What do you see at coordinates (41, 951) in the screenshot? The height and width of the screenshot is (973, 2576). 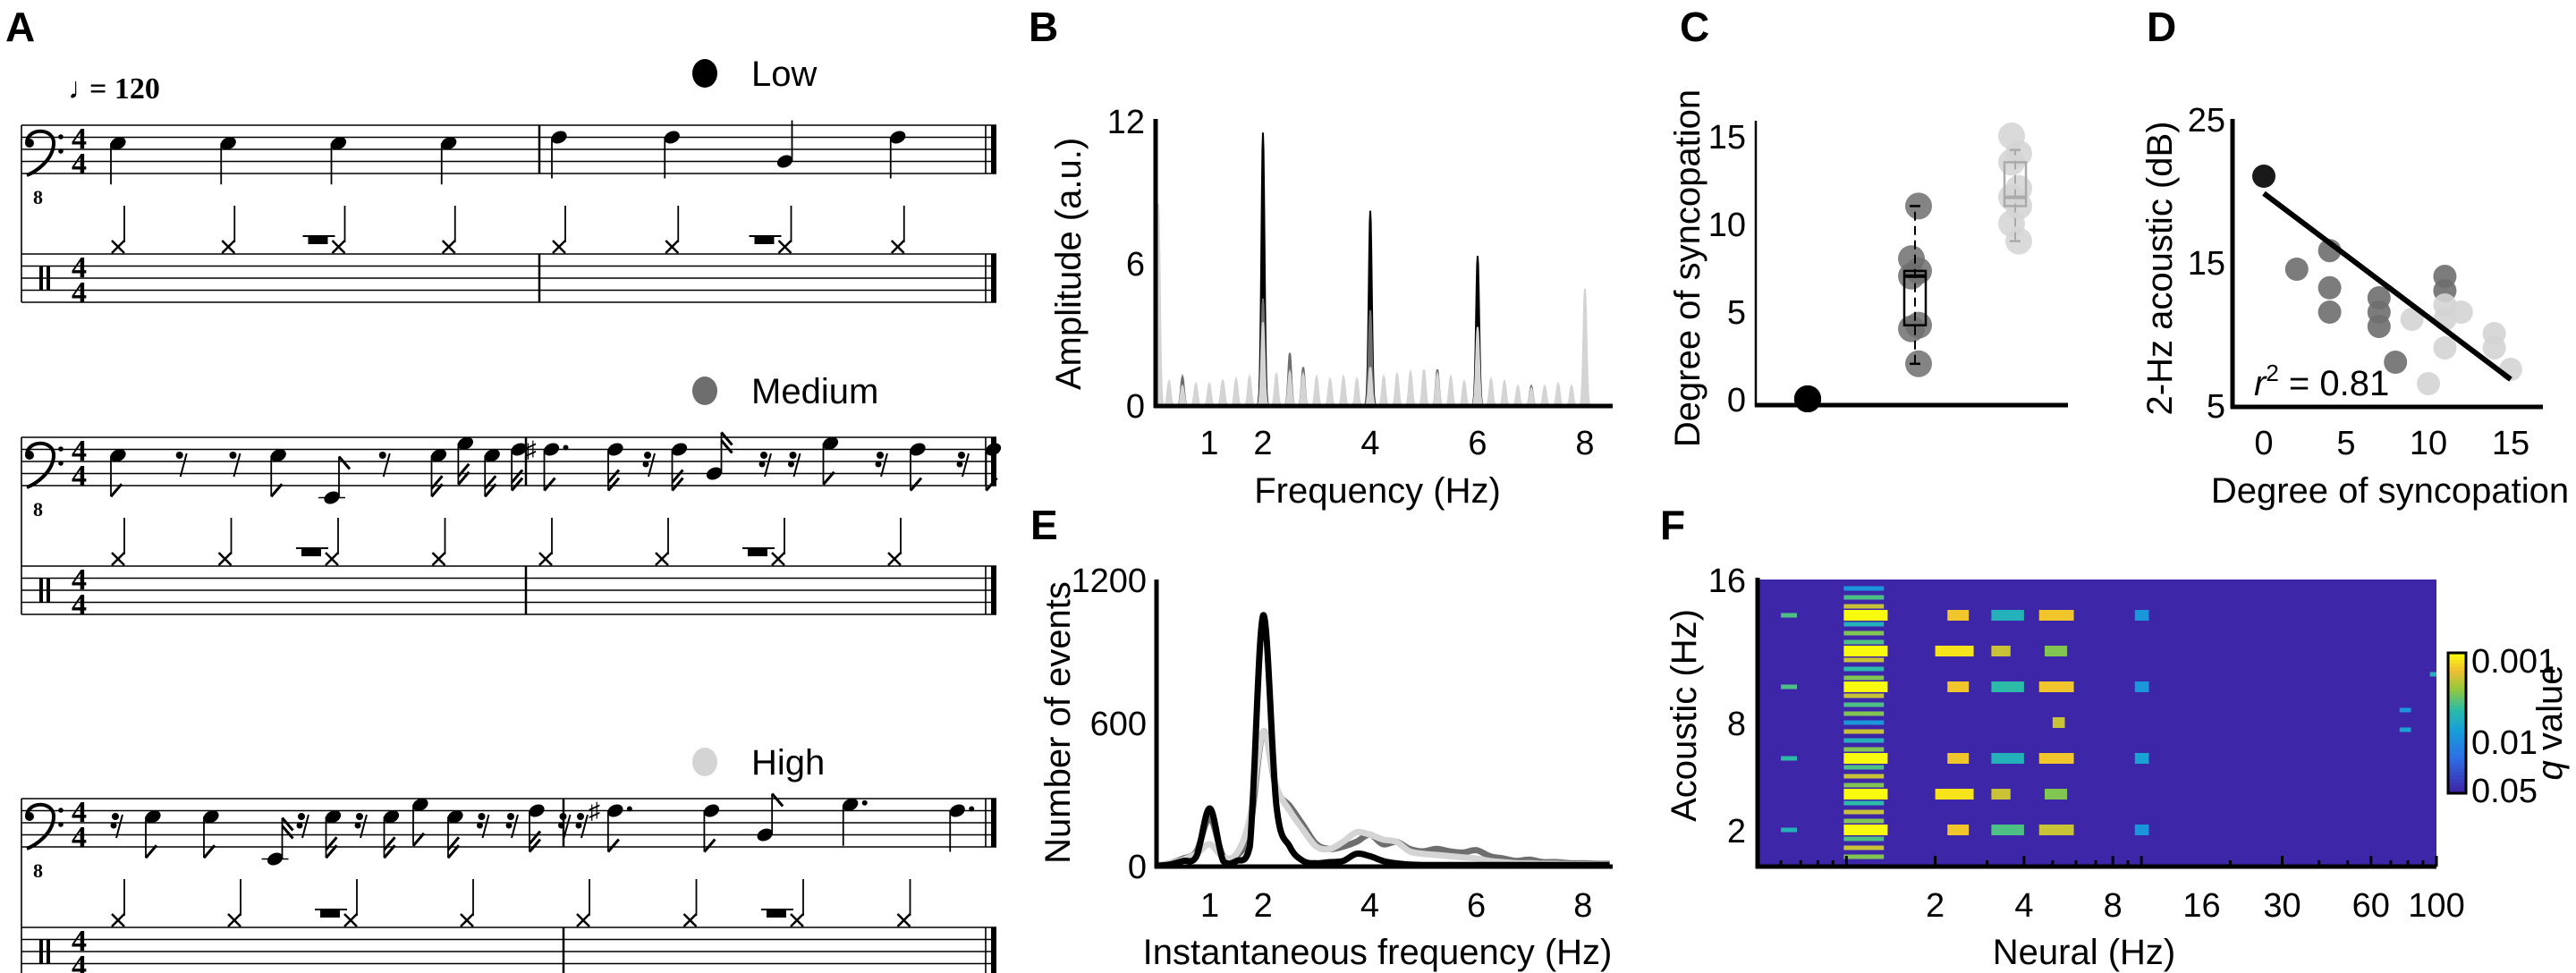 I see `percussion-clef-icon` at bounding box center [41, 951].